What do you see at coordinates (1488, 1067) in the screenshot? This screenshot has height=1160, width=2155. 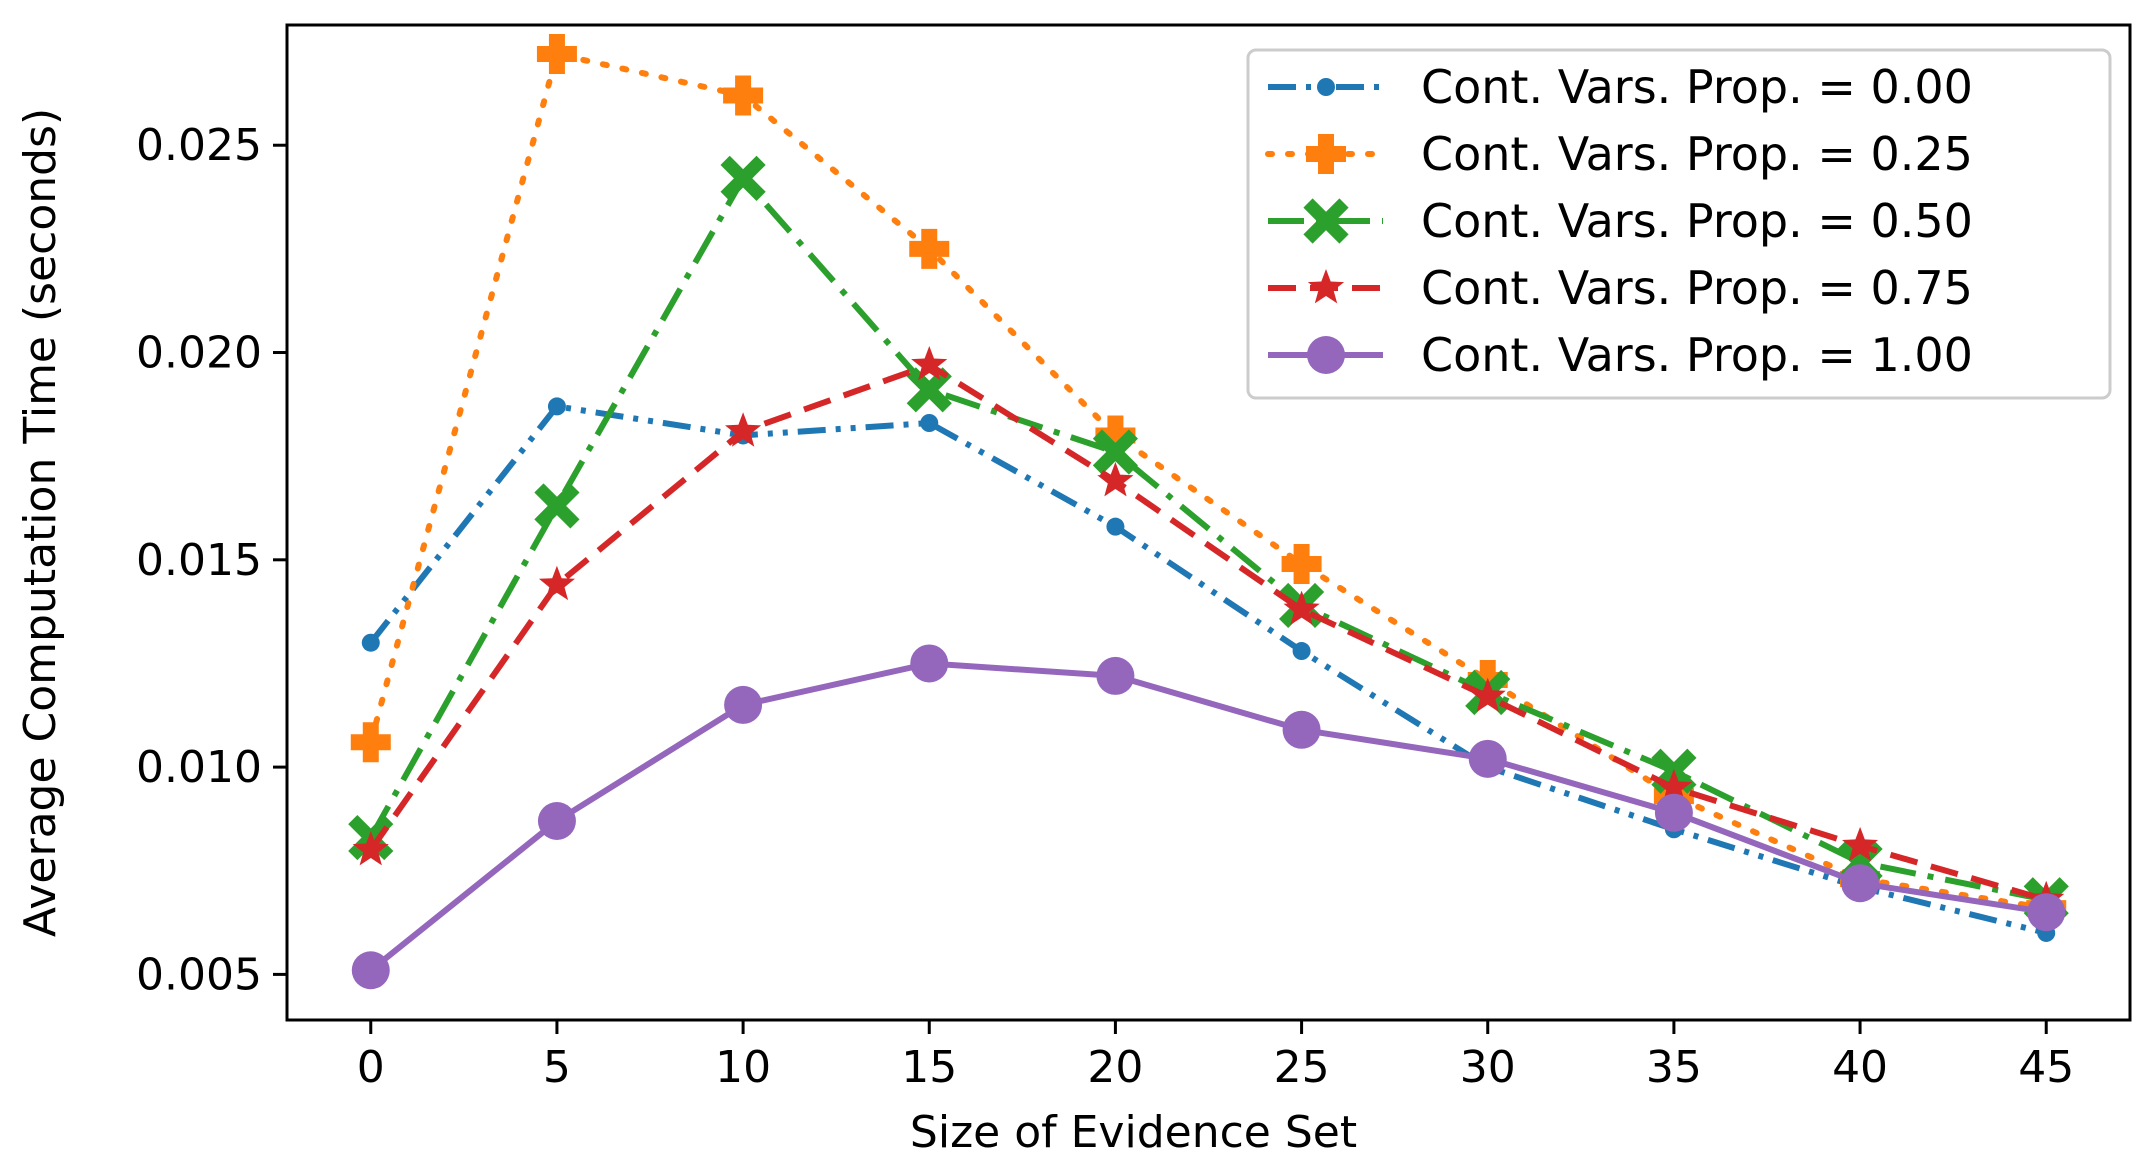 I see `x-tick-label: 30` at bounding box center [1488, 1067].